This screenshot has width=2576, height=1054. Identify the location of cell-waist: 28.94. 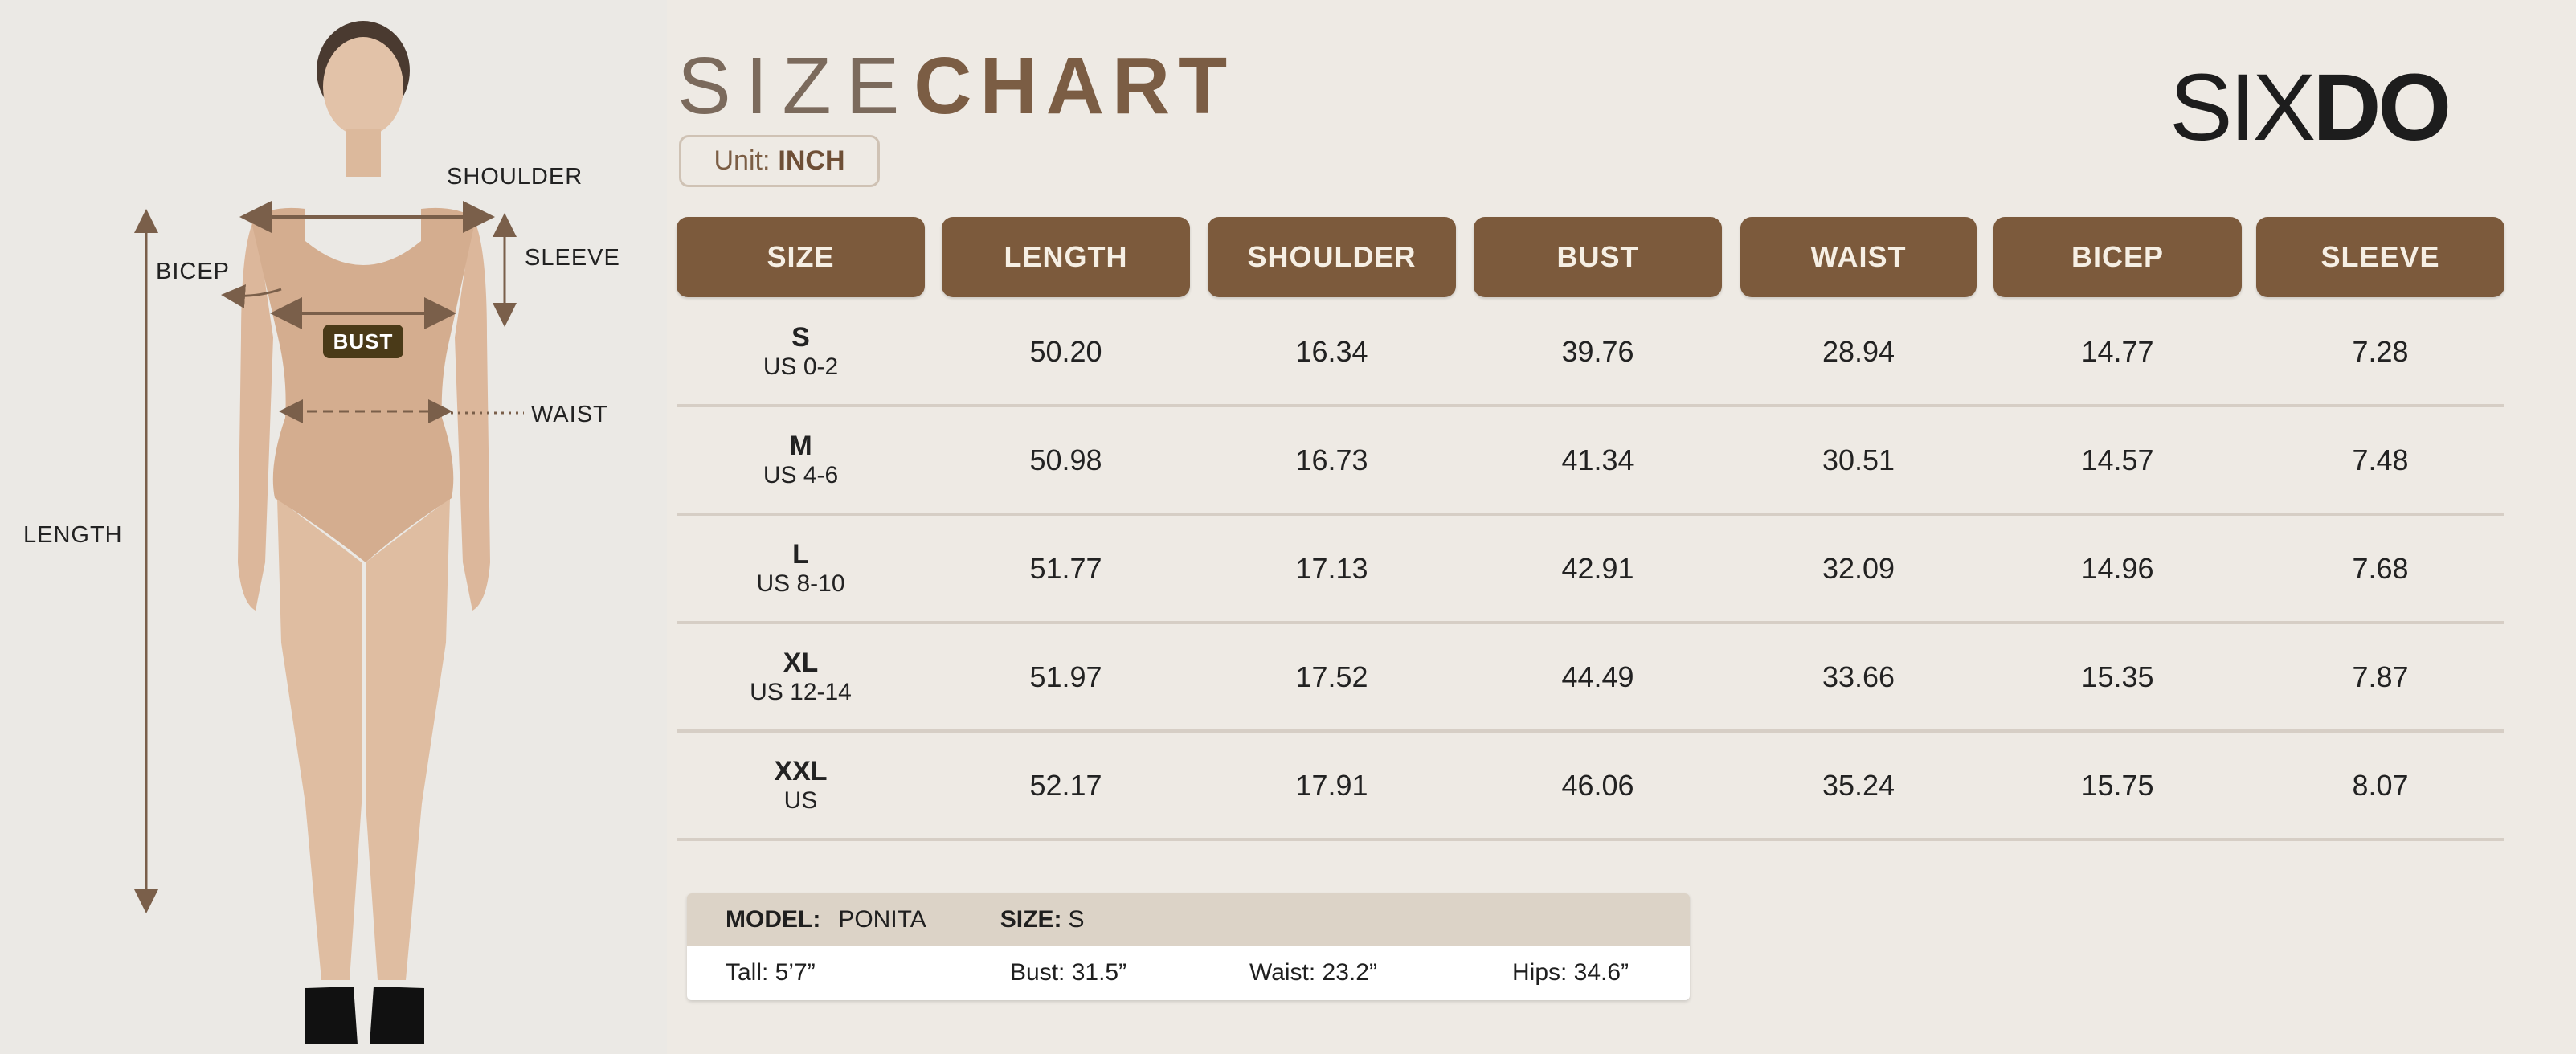
(1859, 351).